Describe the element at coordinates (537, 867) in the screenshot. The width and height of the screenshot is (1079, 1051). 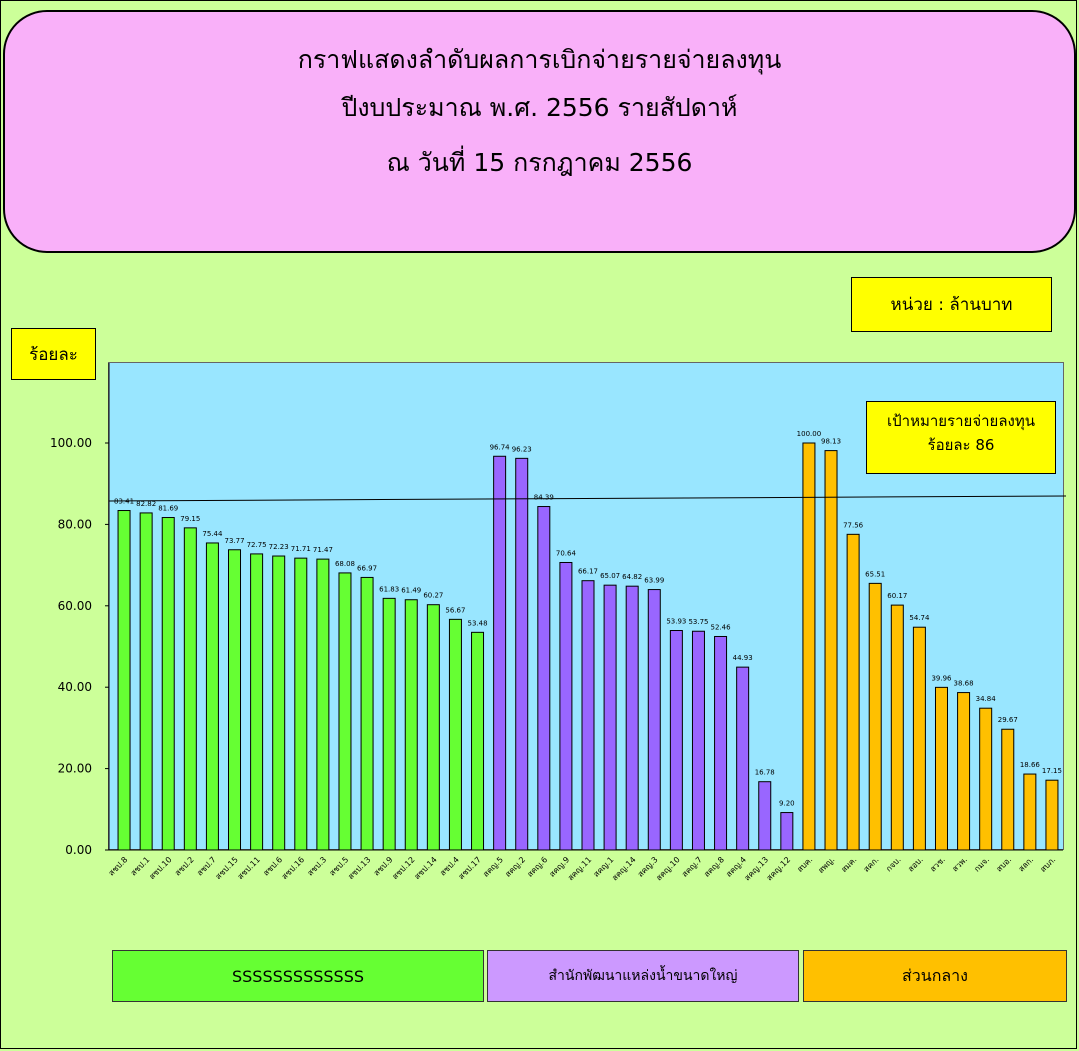
I see `x-category-label: สคญ.6` at that location.